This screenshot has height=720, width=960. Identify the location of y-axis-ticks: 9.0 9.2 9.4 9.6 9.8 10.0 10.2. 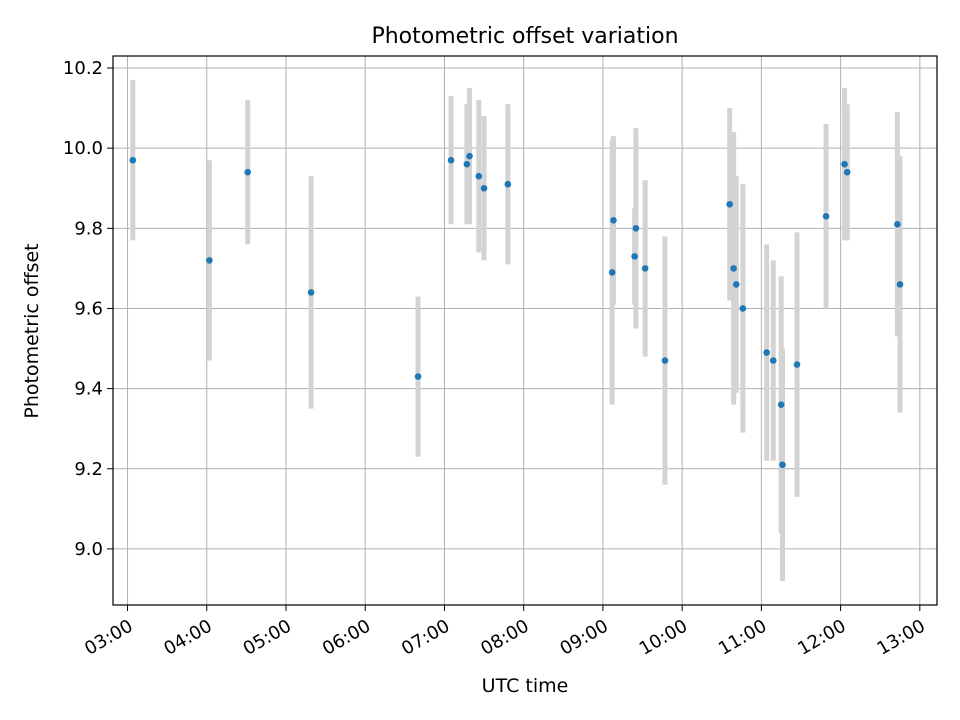
(88, 309).